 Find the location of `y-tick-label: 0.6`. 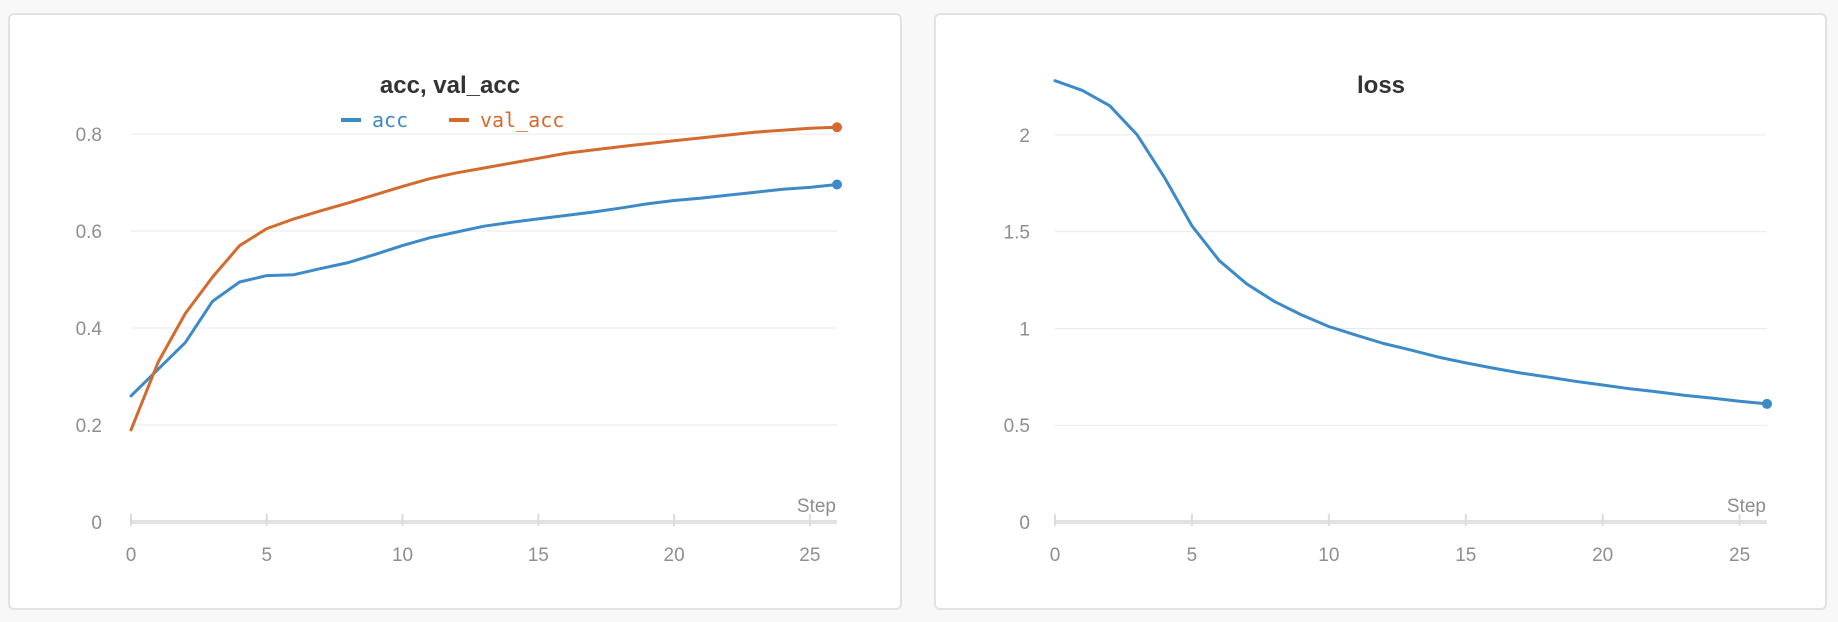

y-tick-label: 0.6 is located at coordinates (89, 232).